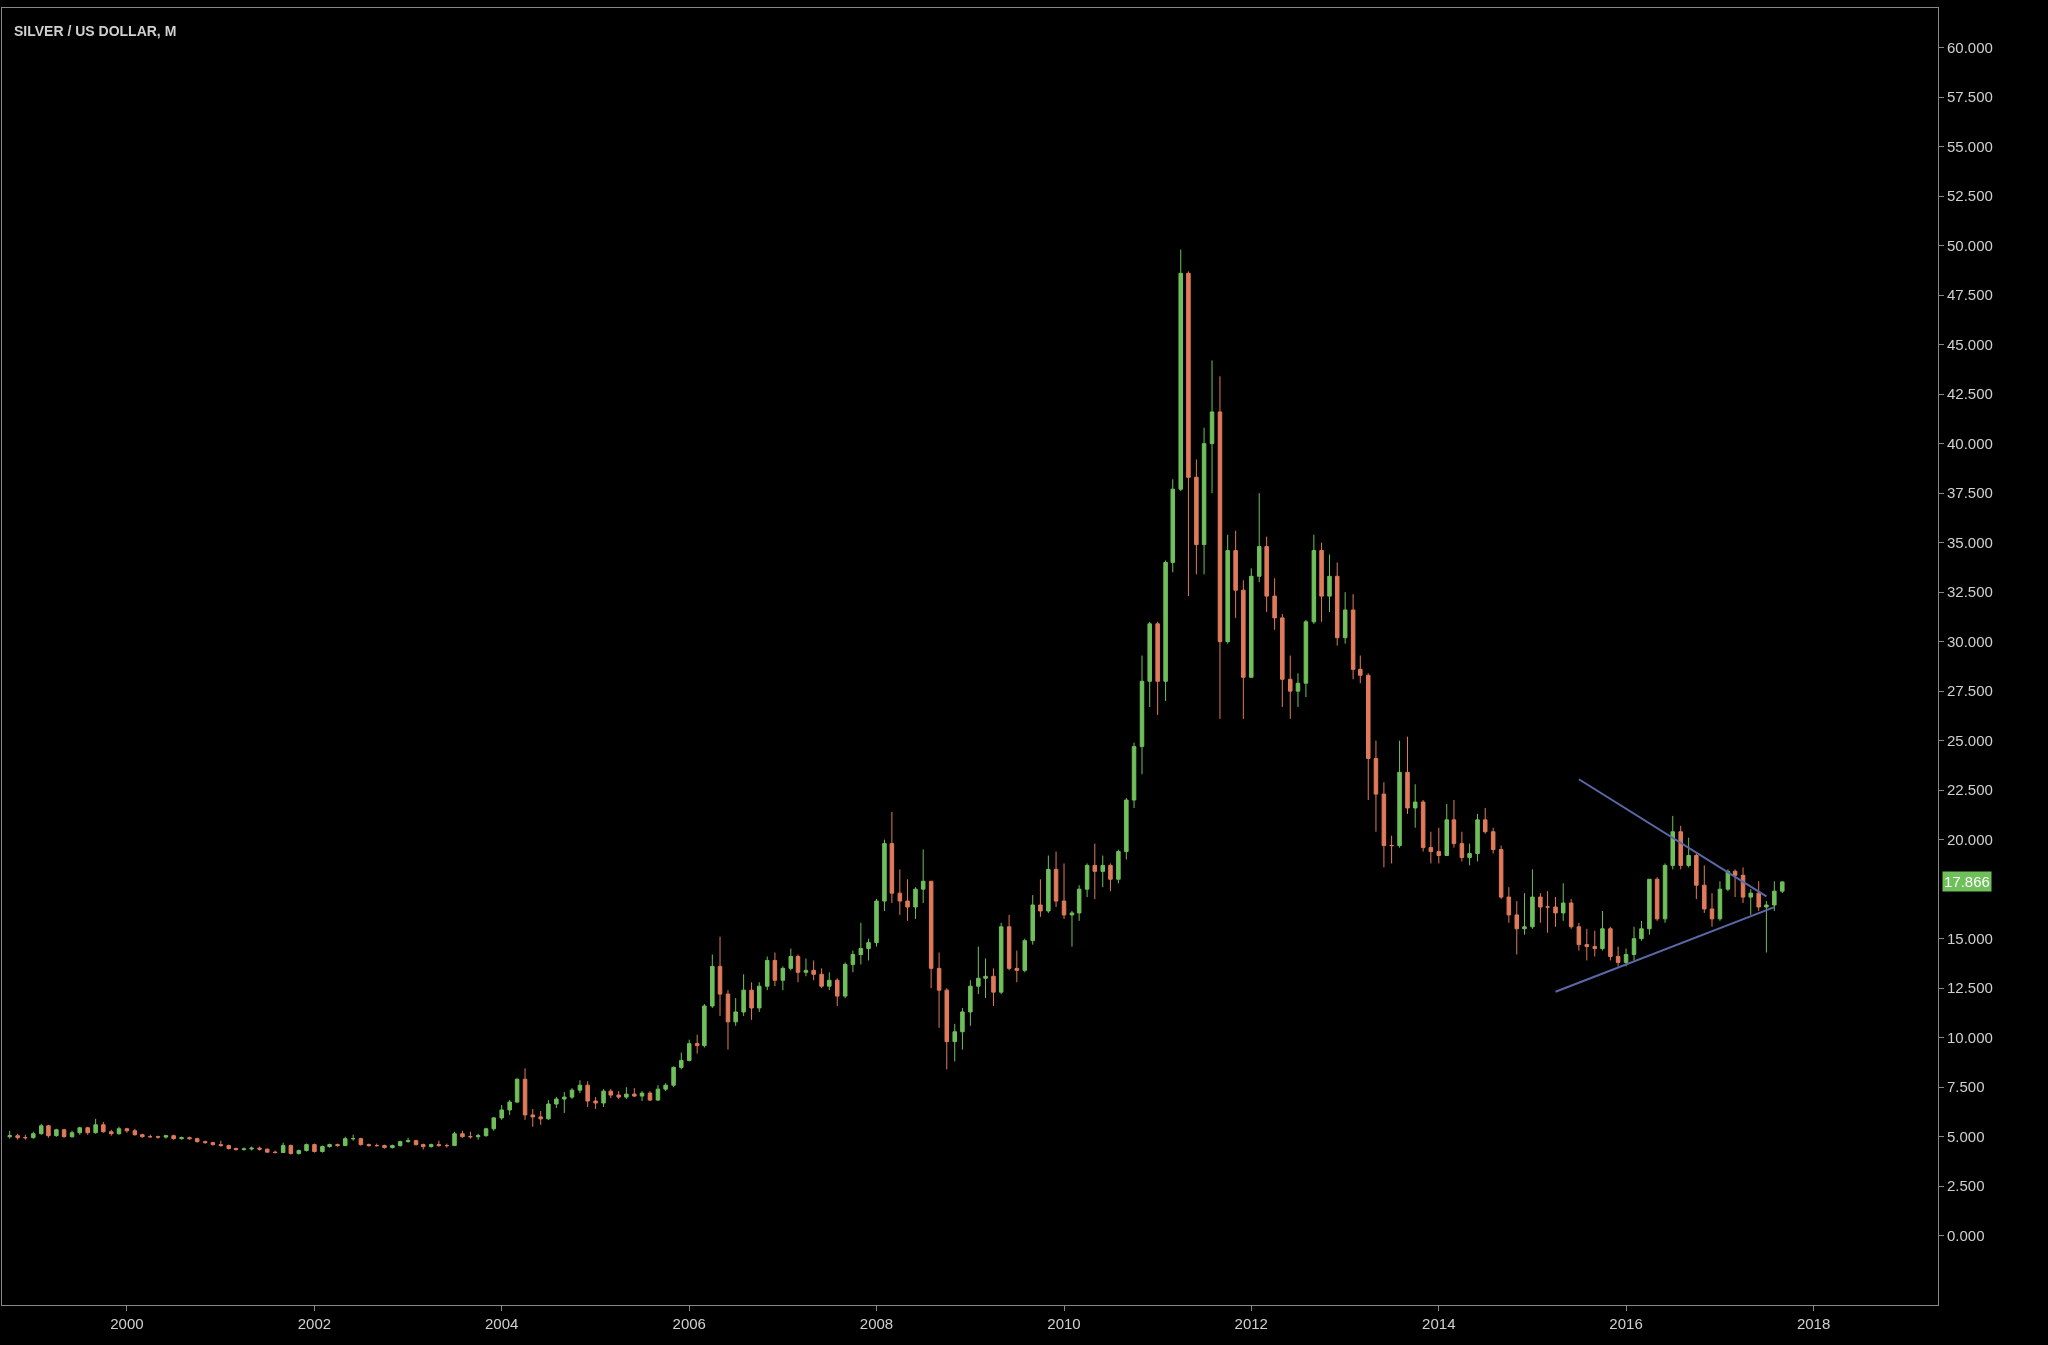 This screenshot has width=2048, height=1345. Describe the element at coordinates (1439, 1323) in the screenshot. I see `x-tick-label: 2014` at that location.